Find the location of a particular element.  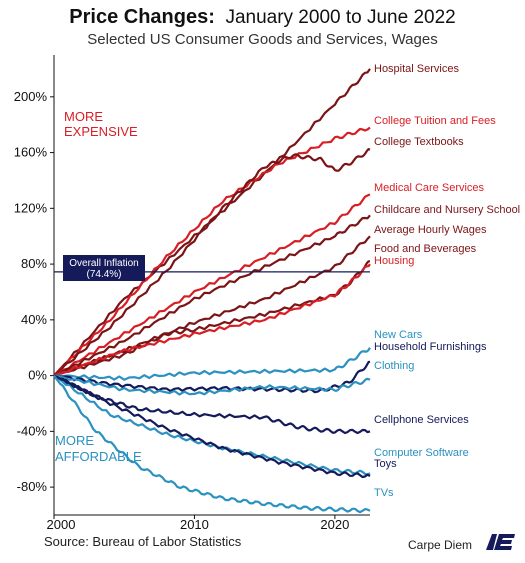

series-label: New Cars is located at coordinates (398, 335).